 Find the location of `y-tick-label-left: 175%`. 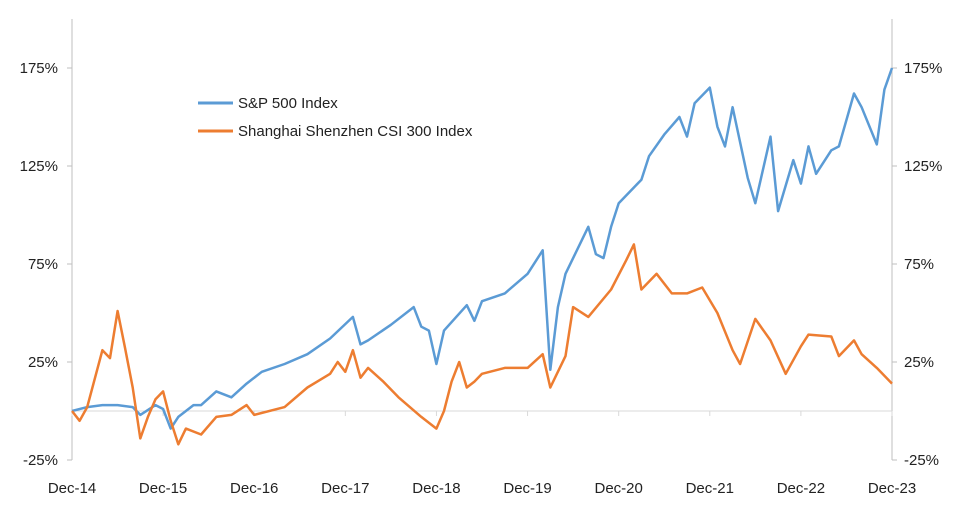

y-tick-label-left: 175% is located at coordinates (39, 68).